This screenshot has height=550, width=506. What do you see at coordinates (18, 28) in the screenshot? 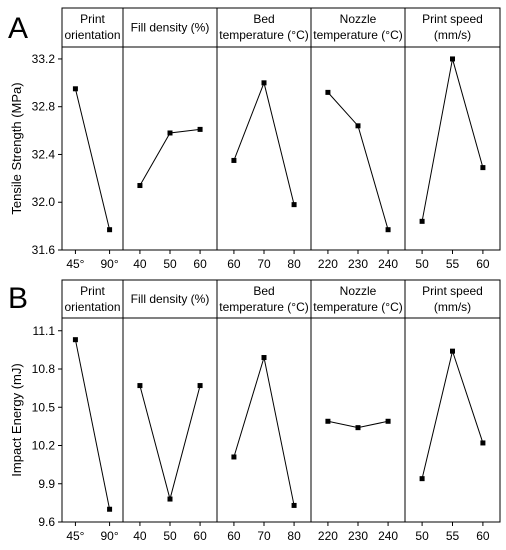
I see `panel-a-letter: A` at bounding box center [18, 28].